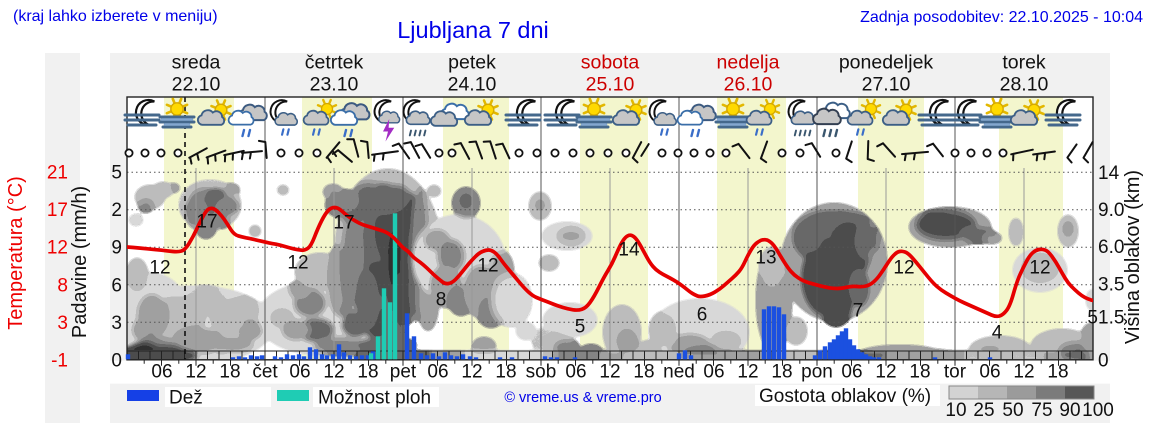 Image resolution: width=1152 pixels, height=443 pixels. I want to click on svg-text: tor, so click(955, 372).